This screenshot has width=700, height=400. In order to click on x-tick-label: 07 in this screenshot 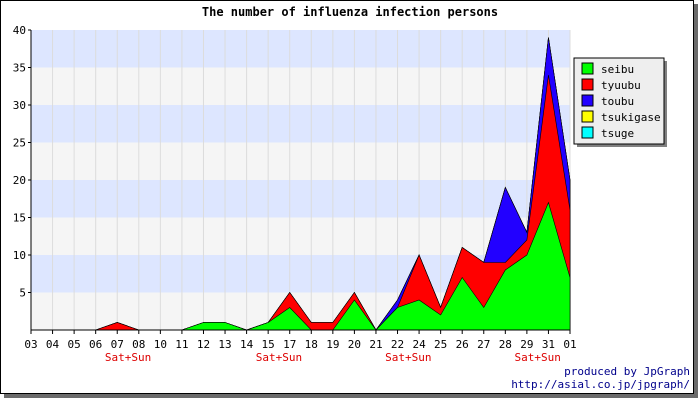, I will do `click(117, 344)`.